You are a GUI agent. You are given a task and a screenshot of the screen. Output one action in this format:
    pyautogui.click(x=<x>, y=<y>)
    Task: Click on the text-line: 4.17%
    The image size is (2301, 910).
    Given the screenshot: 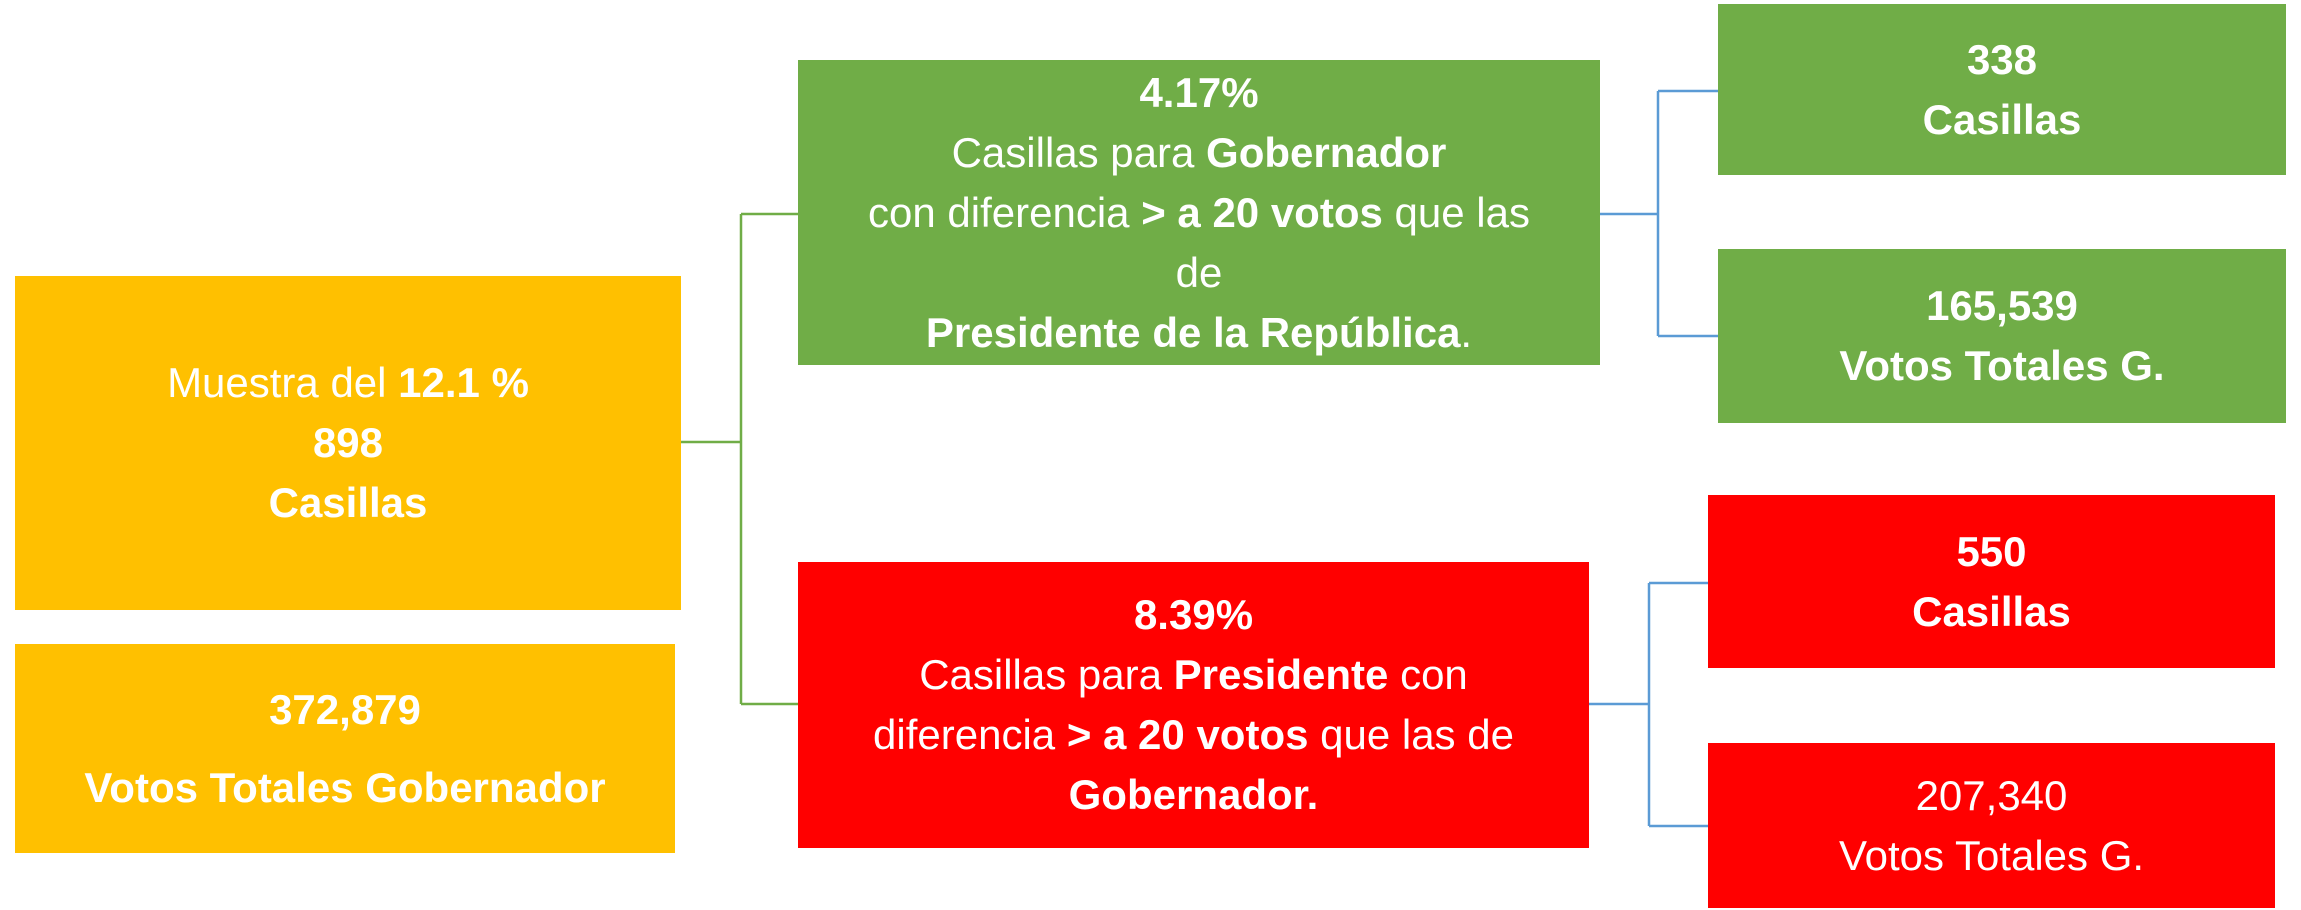 What is the action you would take?
    pyautogui.click(x=1198, y=93)
    